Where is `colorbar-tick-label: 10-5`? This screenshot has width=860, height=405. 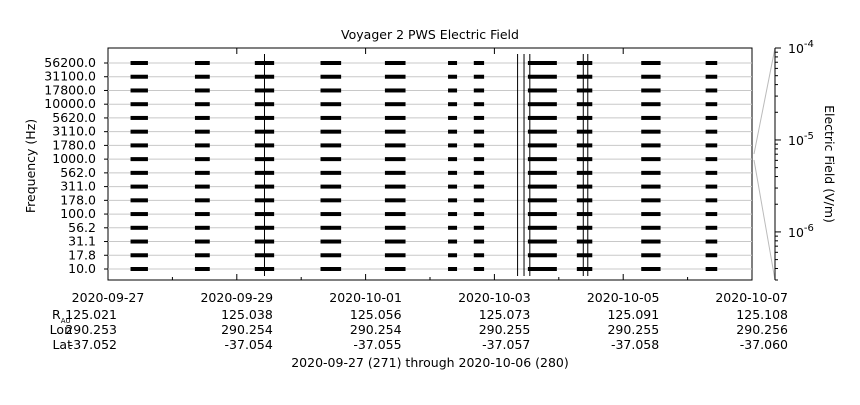 colorbar-tick-label: 10-5 is located at coordinates (801, 139).